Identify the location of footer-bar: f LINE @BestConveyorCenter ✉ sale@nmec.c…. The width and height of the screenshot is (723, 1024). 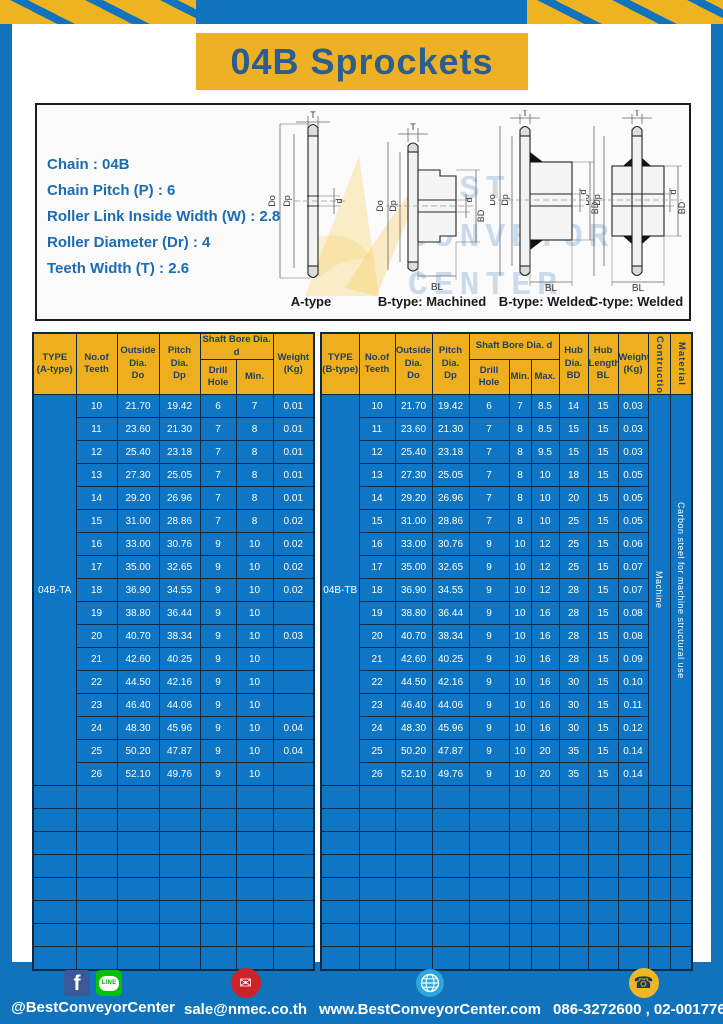
(361, 993).